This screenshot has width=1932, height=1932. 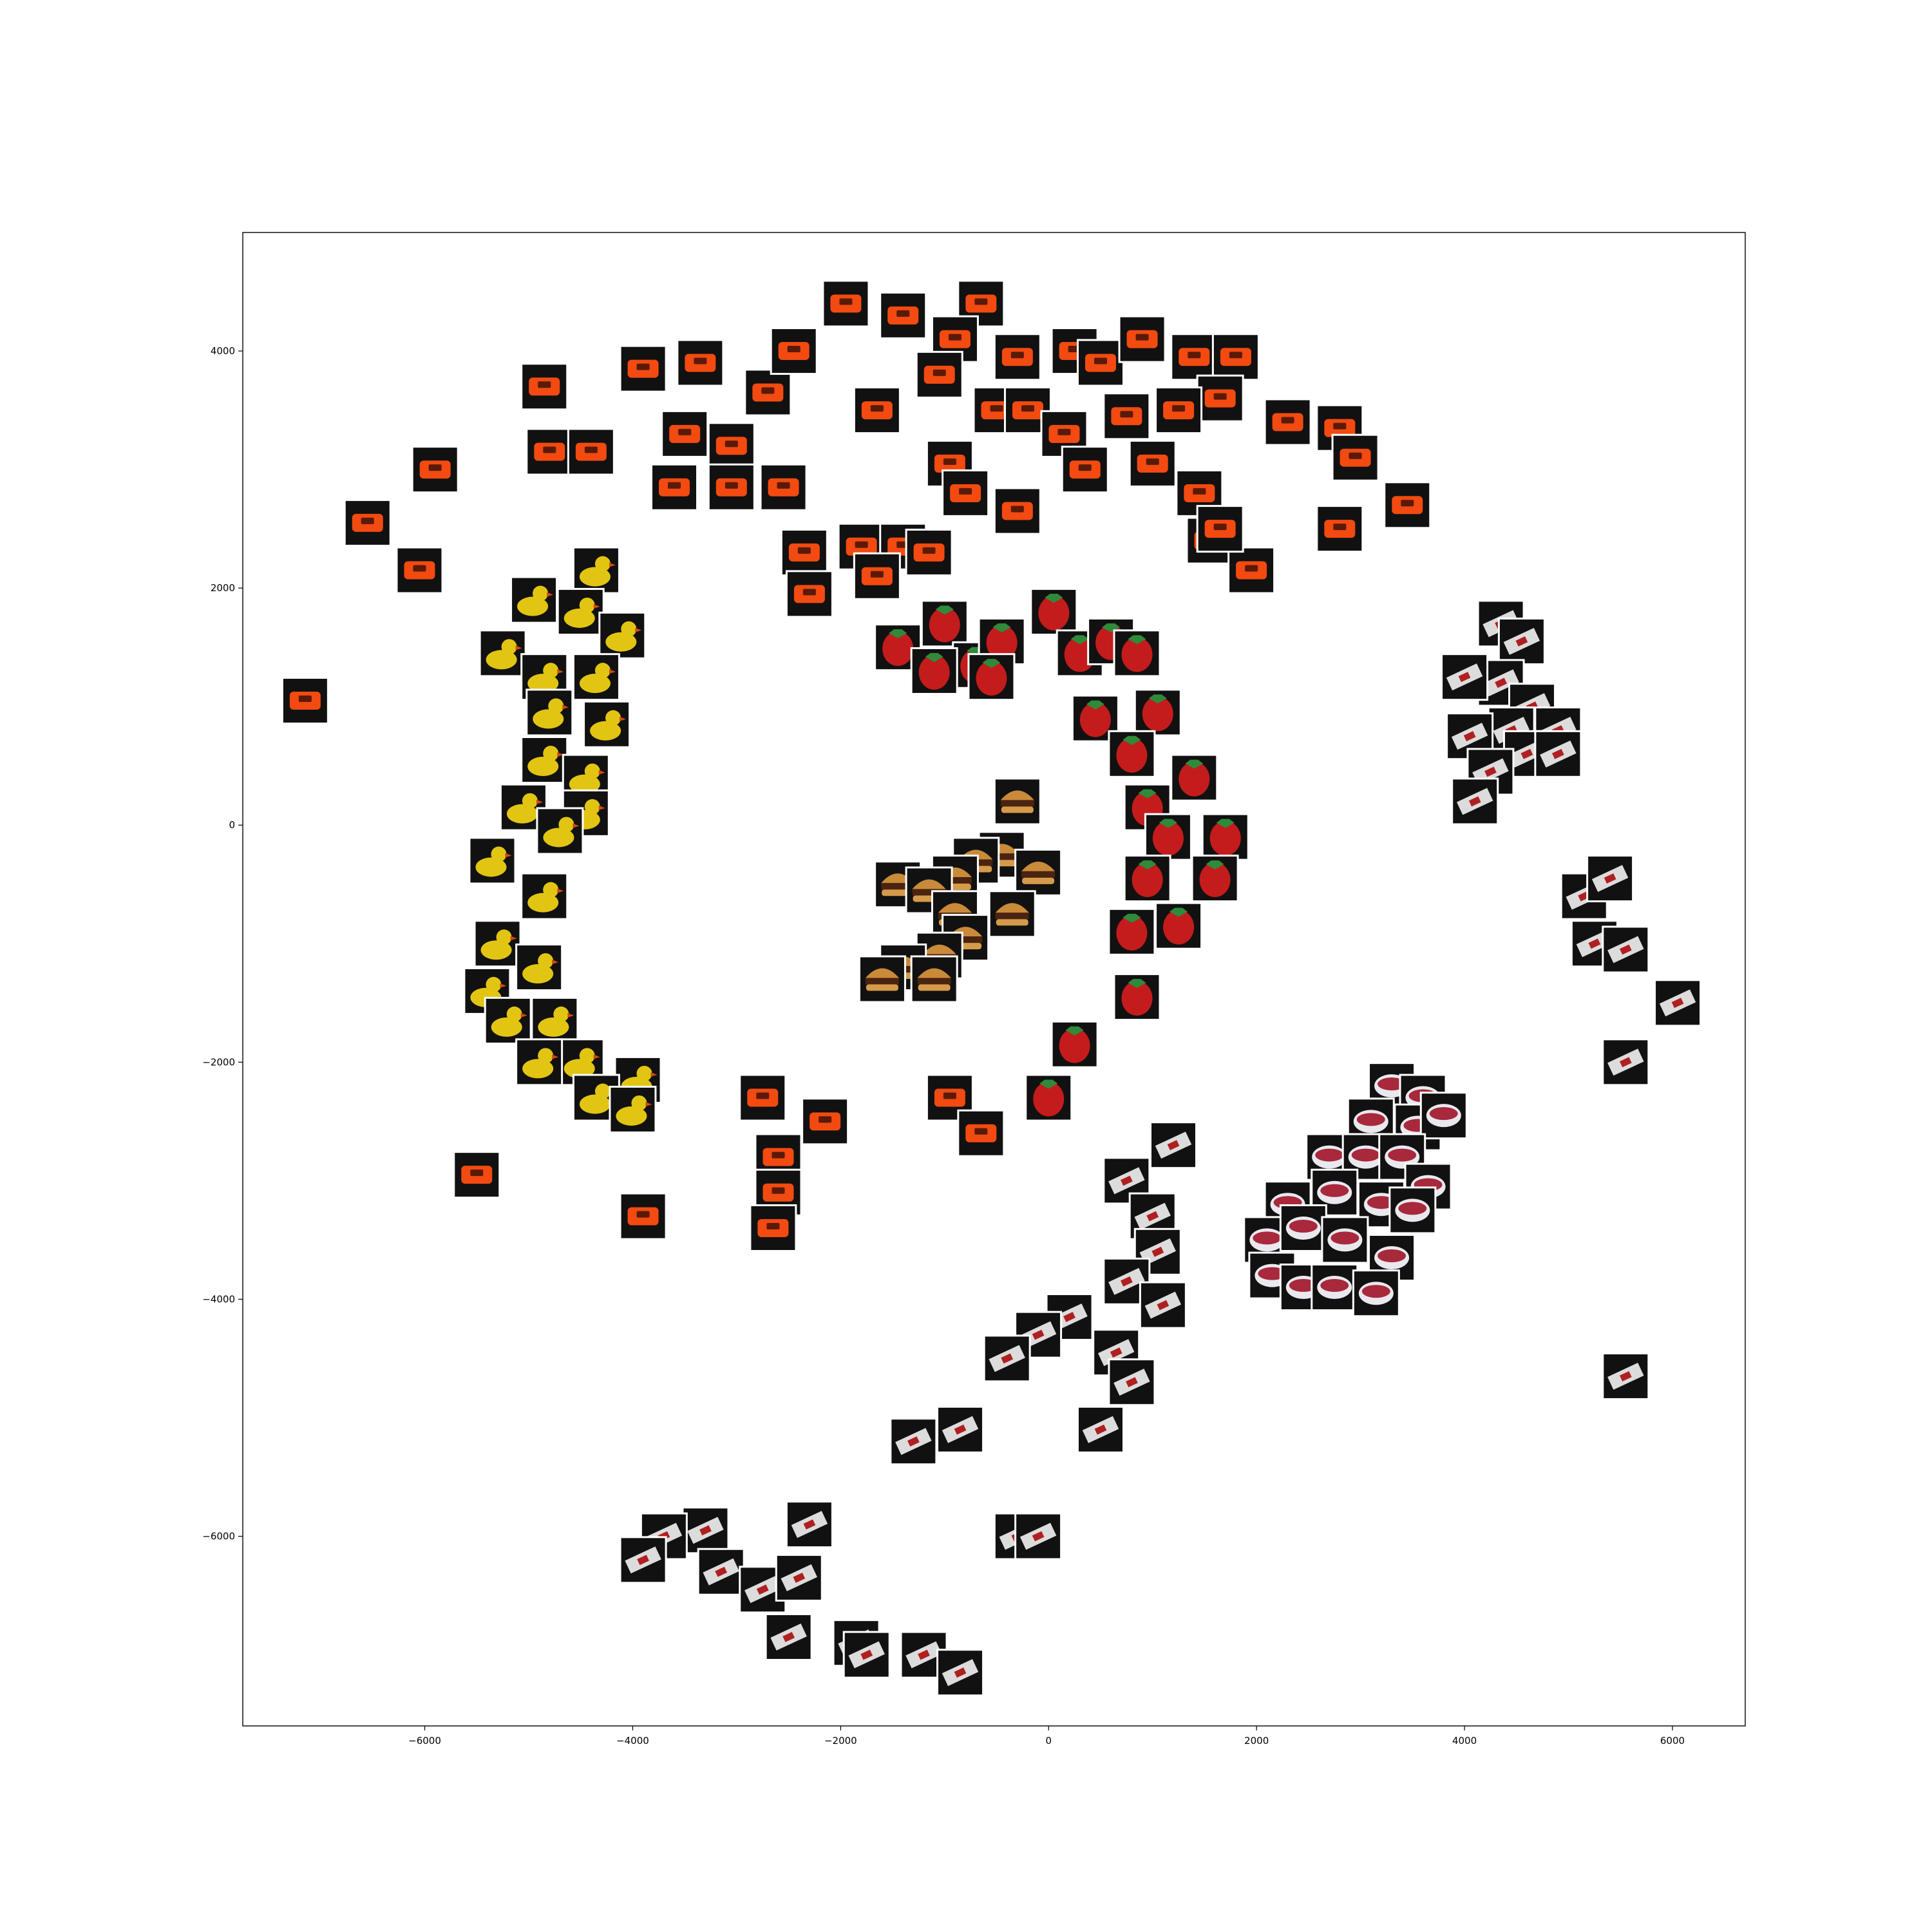 I want to click on x-axis: −6000 −4000 −2000 0 2000 4000 6000, so click(x=1046, y=1737).